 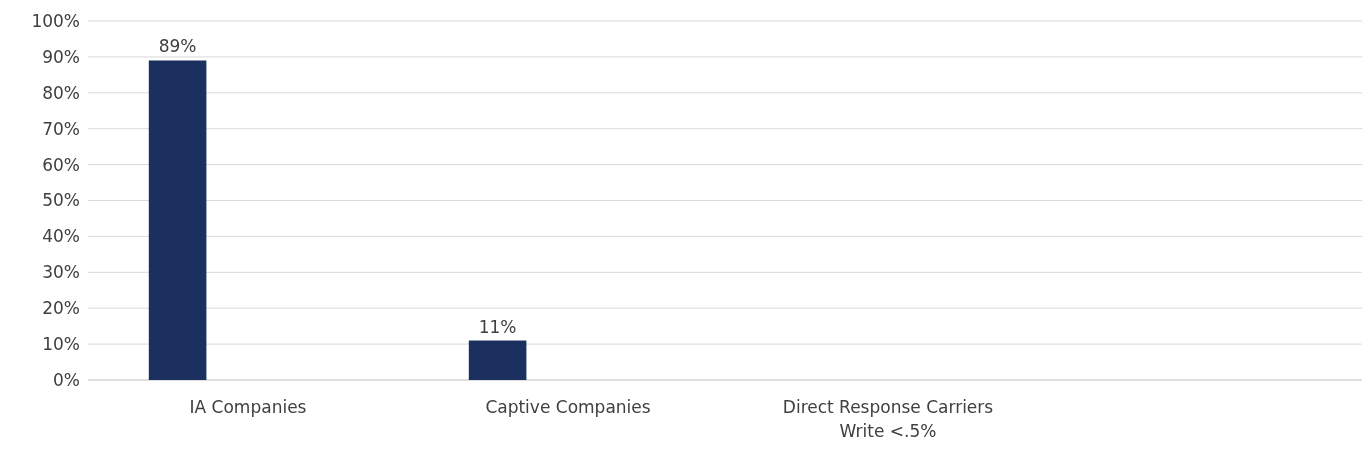 What do you see at coordinates (888, 419) in the screenshot?
I see `x-tick-label: Direct Response Carriers Write <.5%` at bounding box center [888, 419].